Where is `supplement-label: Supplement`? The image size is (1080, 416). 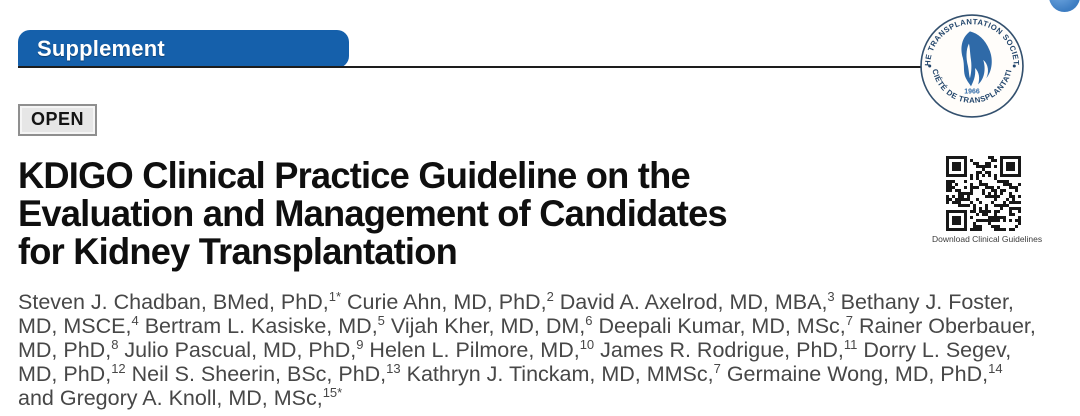 supplement-label: Supplement is located at coordinates (101, 48).